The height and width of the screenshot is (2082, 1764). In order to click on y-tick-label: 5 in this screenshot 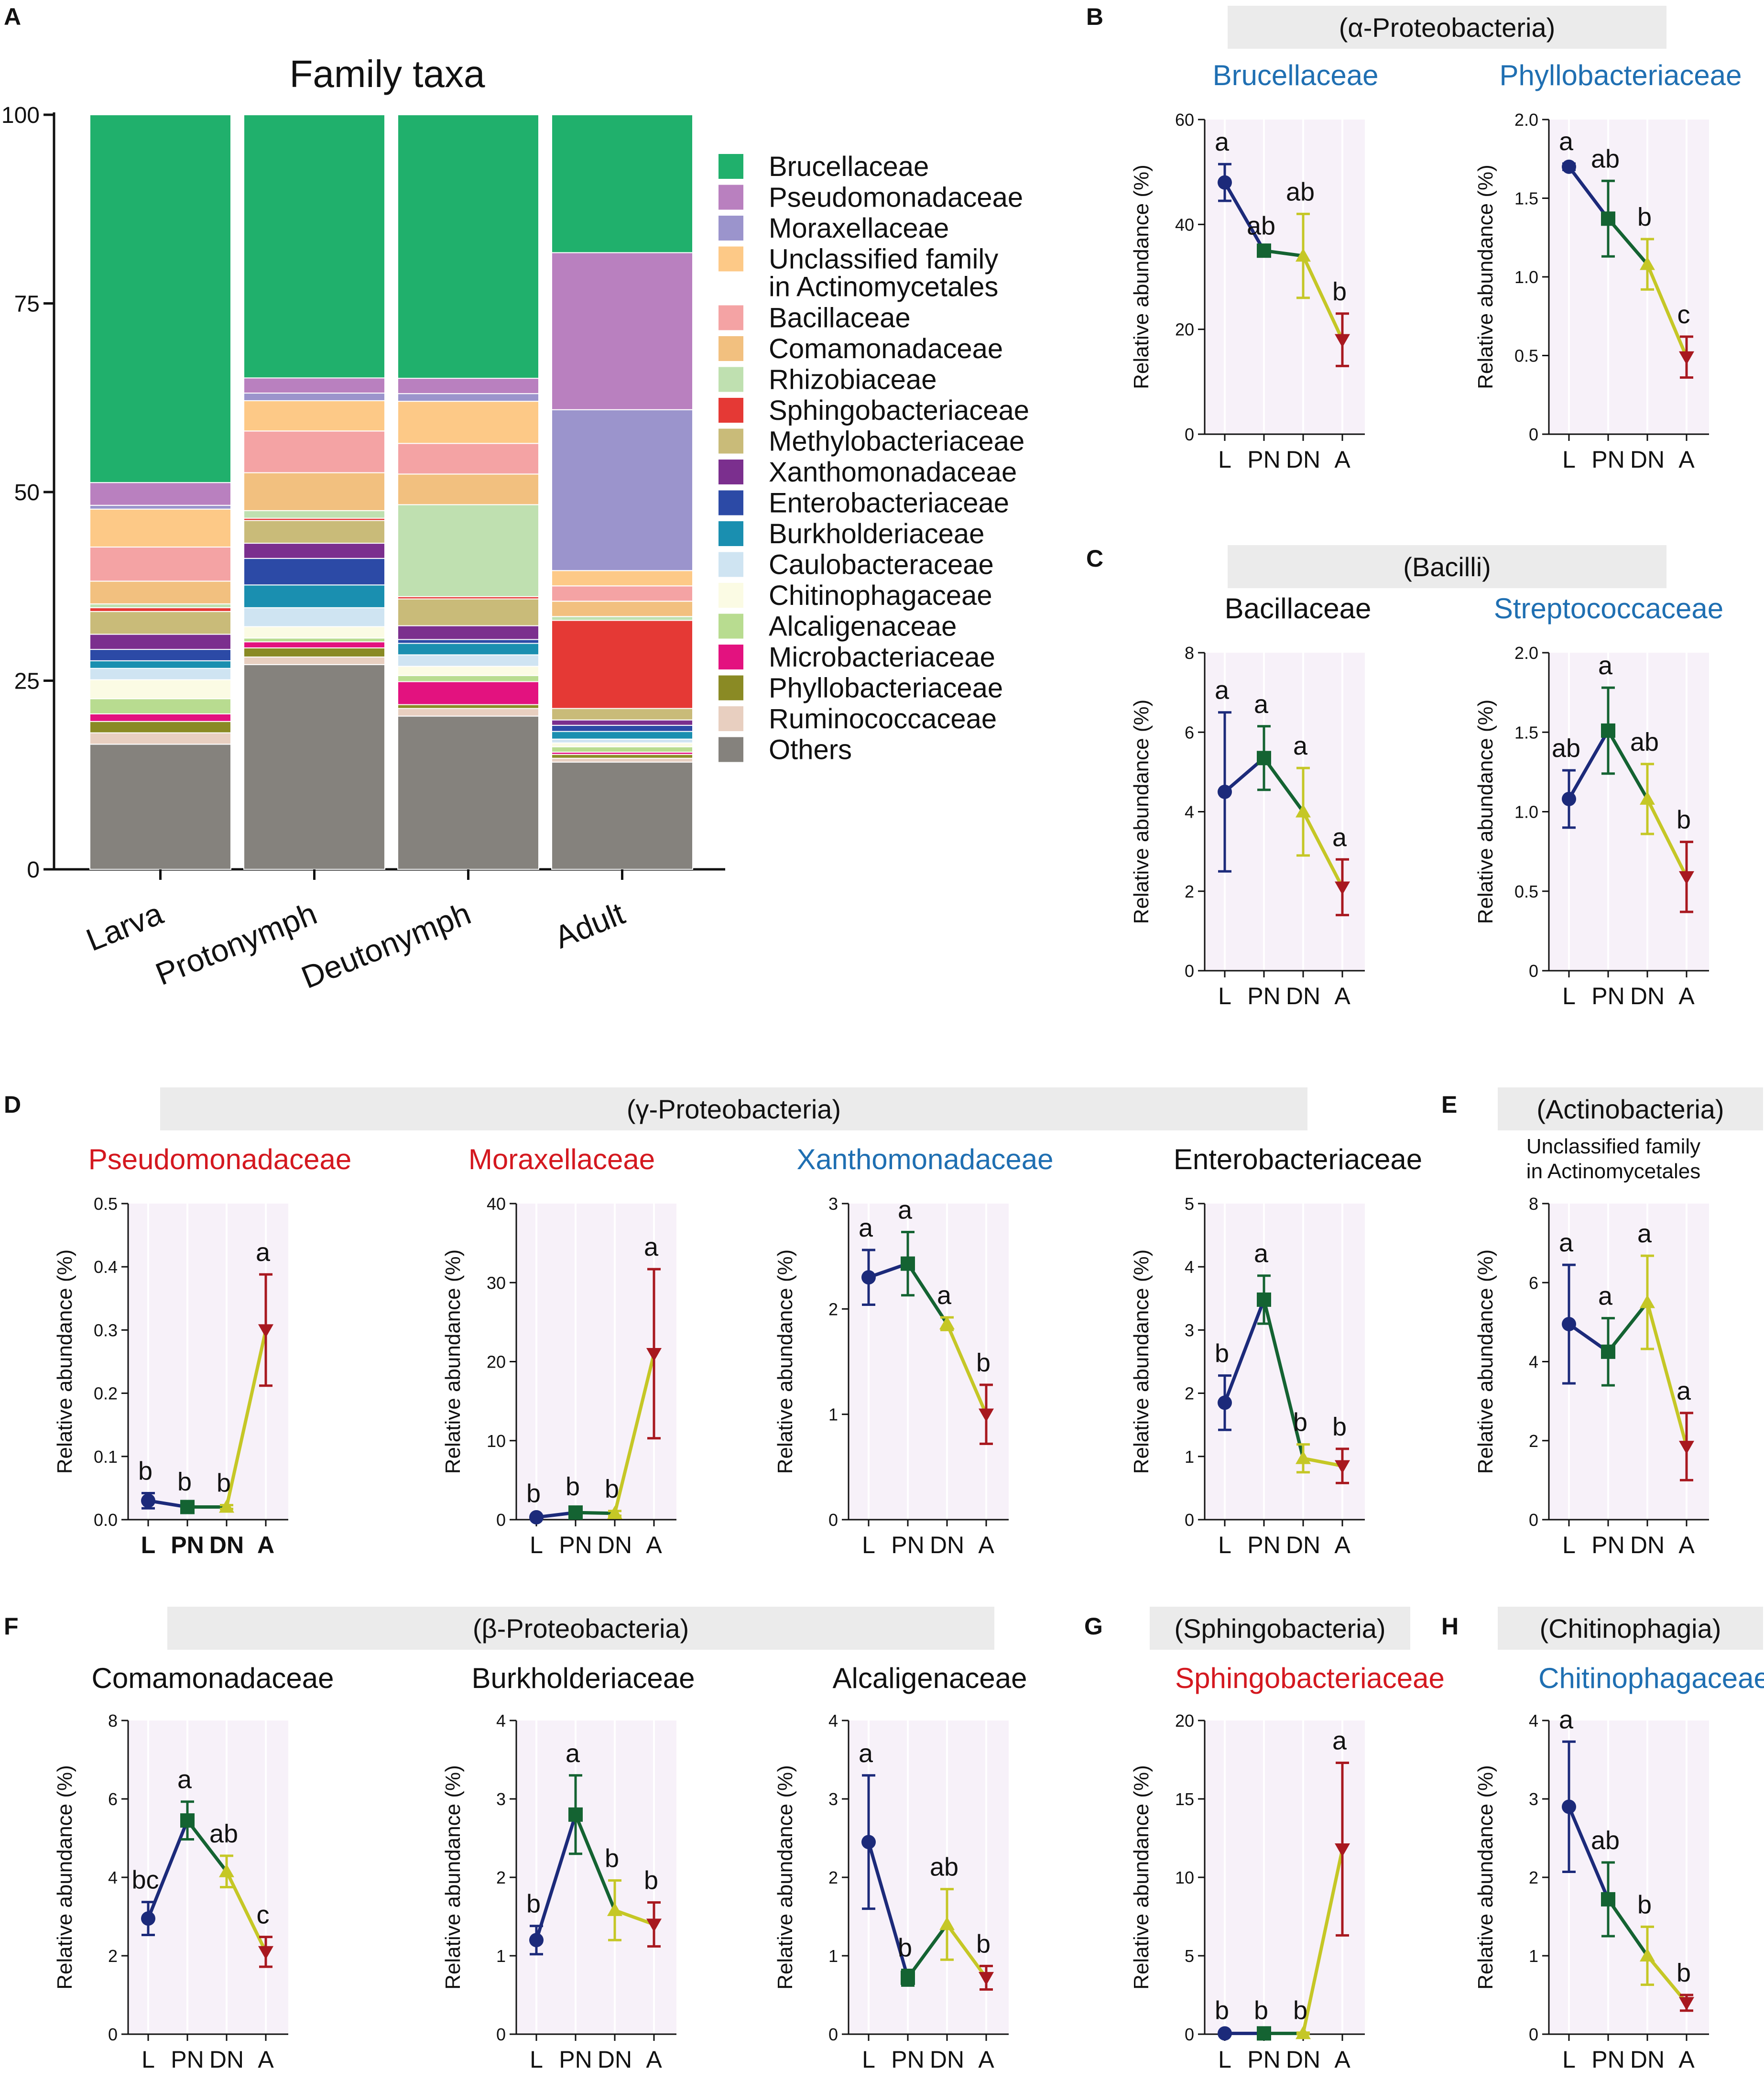, I will do `click(1189, 1956)`.